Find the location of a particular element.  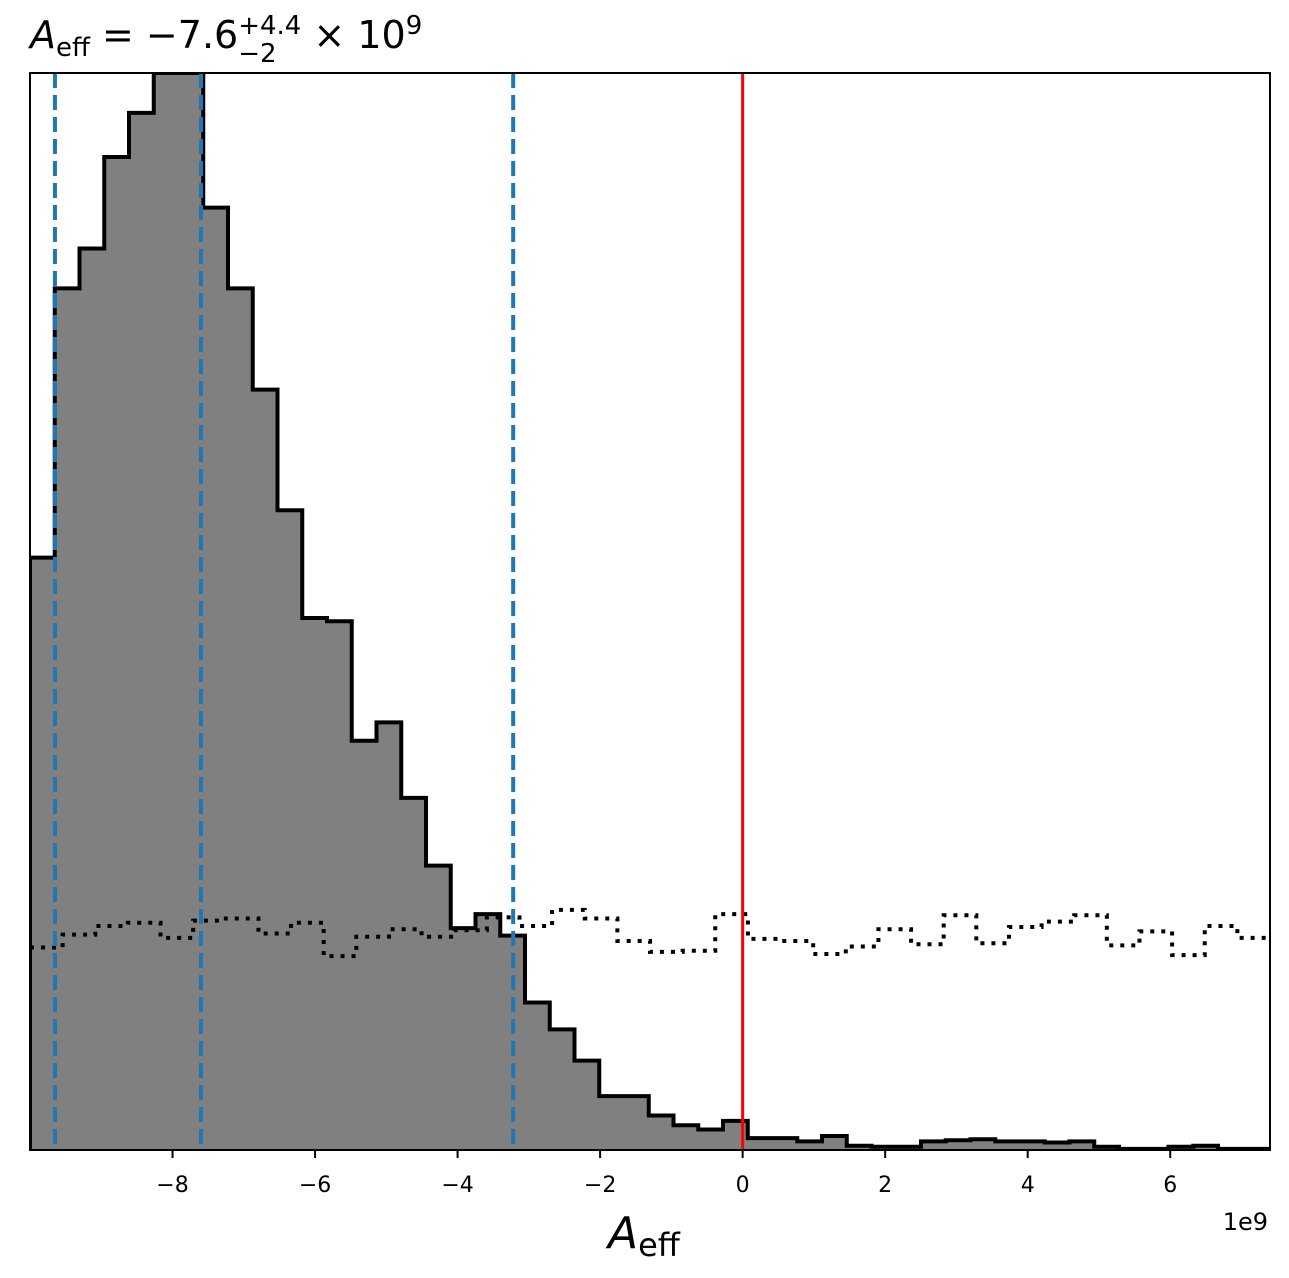

x-tick-label: −2 is located at coordinates (600, 1185).